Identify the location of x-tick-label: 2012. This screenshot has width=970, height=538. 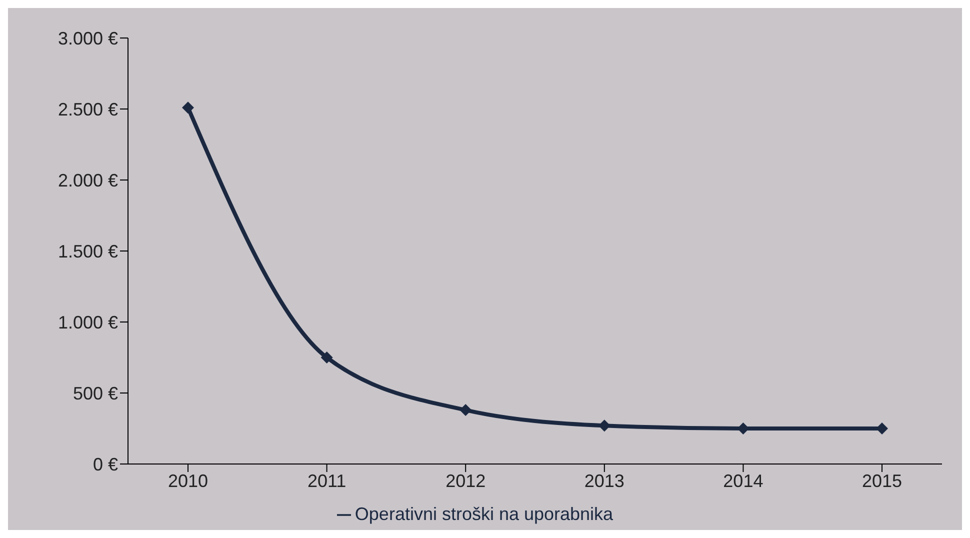
(466, 480).